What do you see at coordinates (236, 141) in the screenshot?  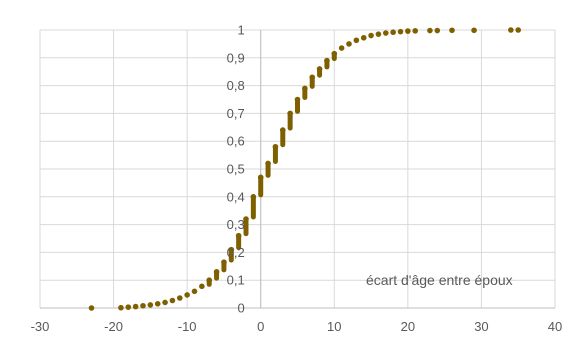 I see `y-tick-label: 0,6` at bounding box center [236, 141].